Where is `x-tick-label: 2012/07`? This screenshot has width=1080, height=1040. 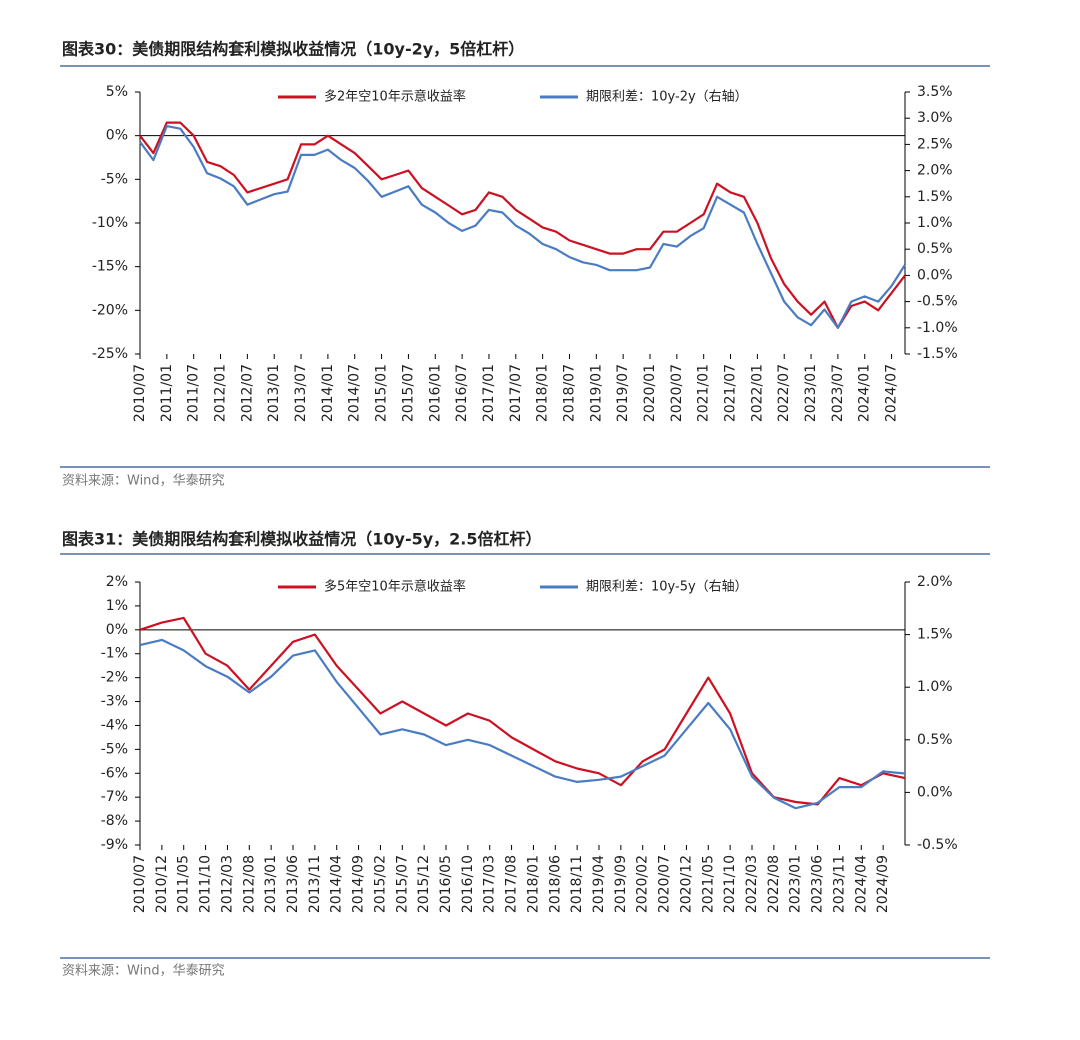 x-tick-label: 2012/07 is located at coordinates (247, 393).